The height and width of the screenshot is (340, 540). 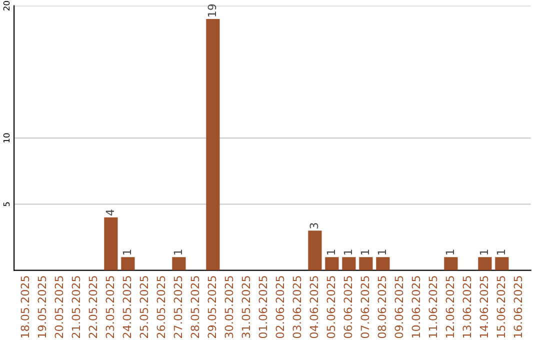 I want to click on x-tick-label: 23.05.2025, so click(x=110, y=307).